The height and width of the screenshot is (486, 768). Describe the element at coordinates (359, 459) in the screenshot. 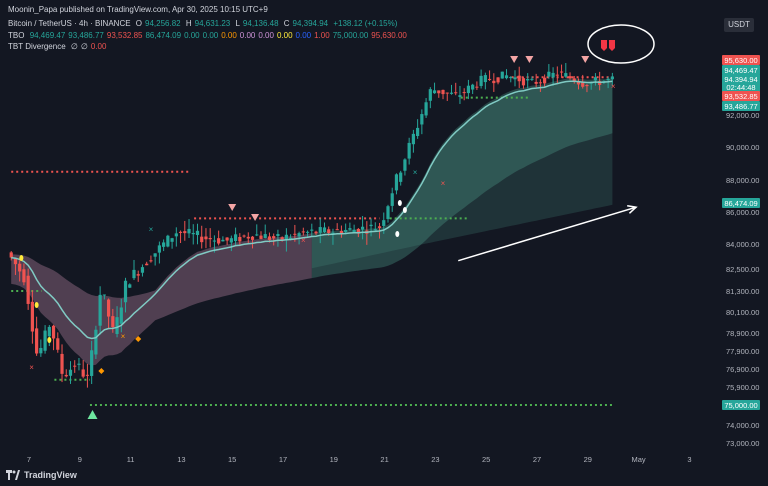

I see `time-axis: 7 9 11 13 15 17 19 21 23 25 27 29 May 3` at that location.